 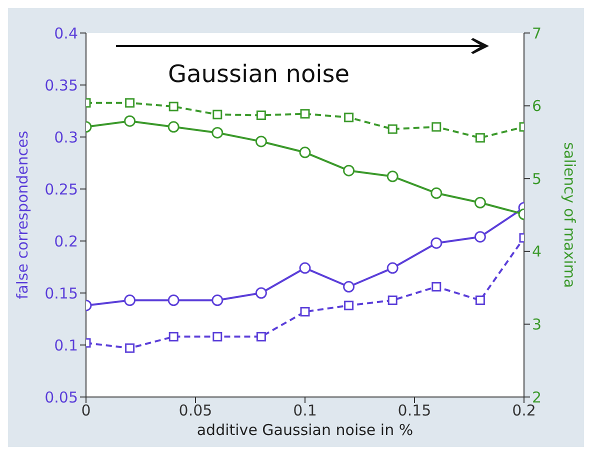 What do you see at coordinates (61, 85) in the screenshot?
I see `y-tick-label: 0.35` at bounding box center [61, 85].